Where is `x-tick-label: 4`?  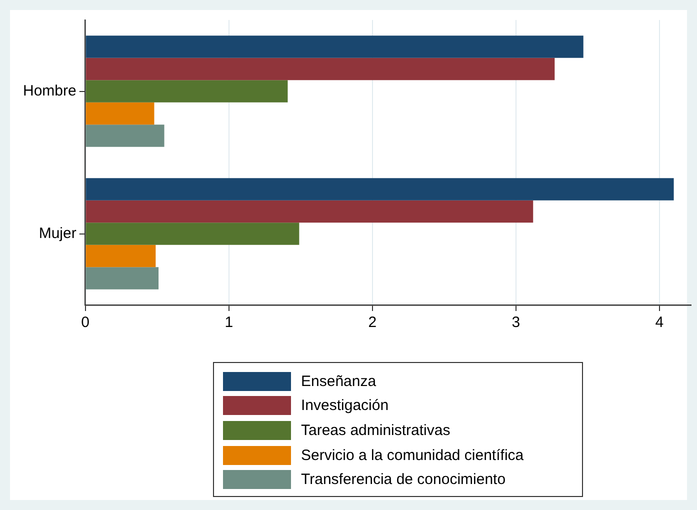
x-tick-label: 4 is located at coordinates (659, 323).